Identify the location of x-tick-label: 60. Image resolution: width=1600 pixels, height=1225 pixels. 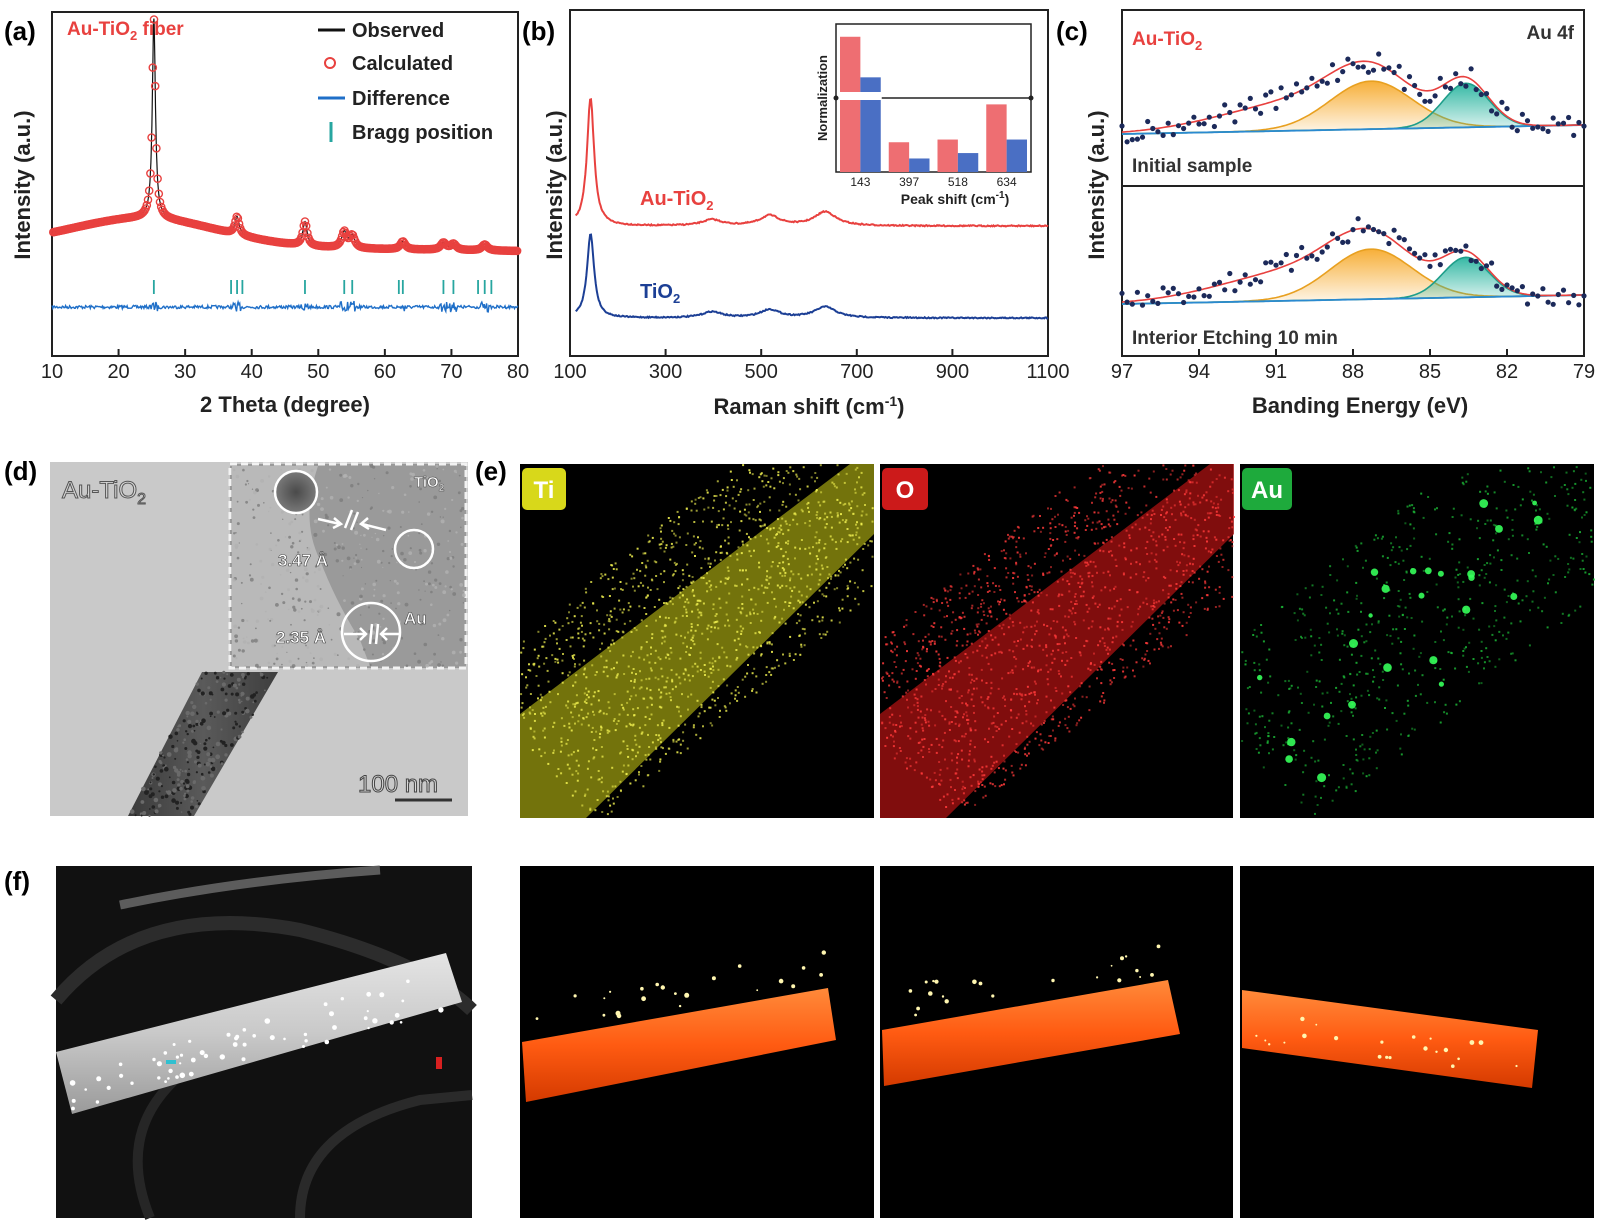
(385, 372).